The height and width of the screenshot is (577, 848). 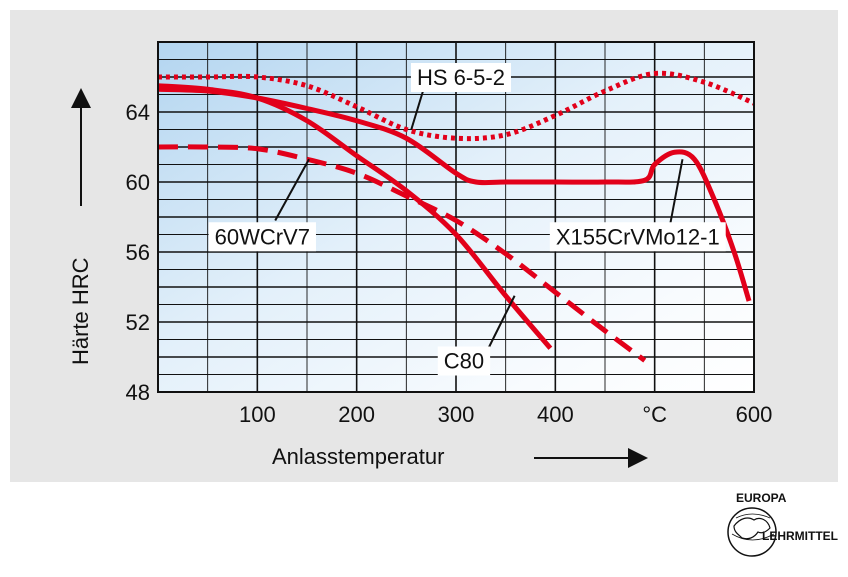 I want to click on map-outline-icon, so click(x=752, y=528).